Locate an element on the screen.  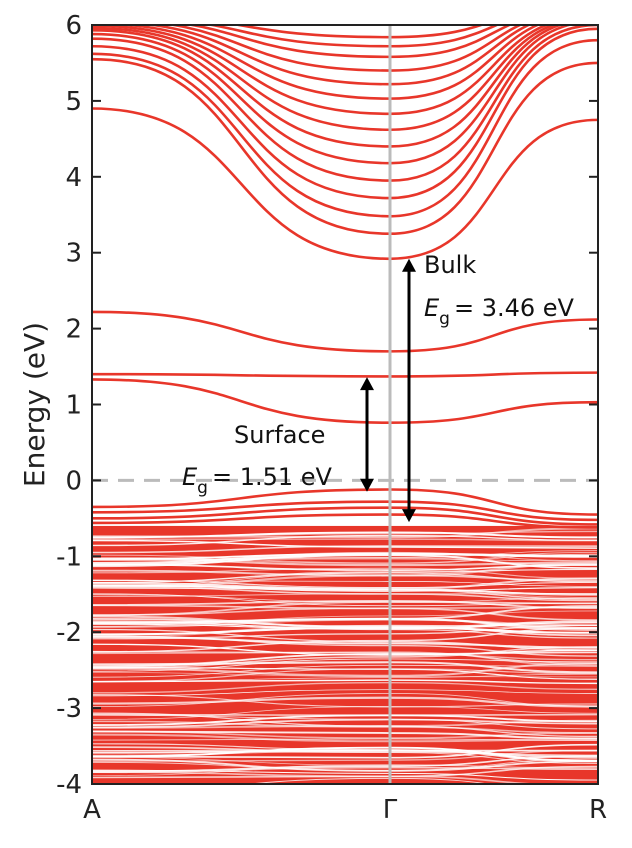
bulk-gap-arrow is located at coordinates (409, 390).